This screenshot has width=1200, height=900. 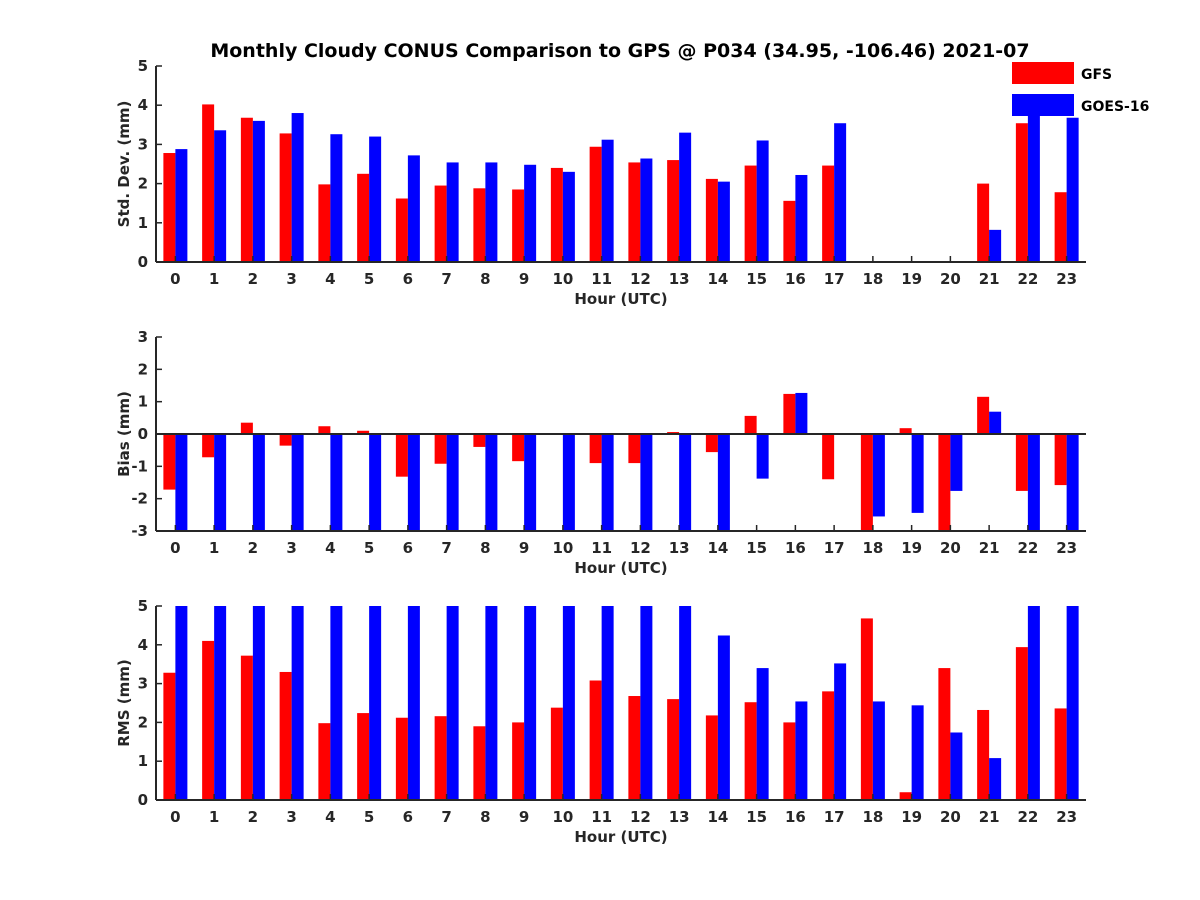 I want to click on y-axis-label: RMS (mm), so click(x=124, y=702).